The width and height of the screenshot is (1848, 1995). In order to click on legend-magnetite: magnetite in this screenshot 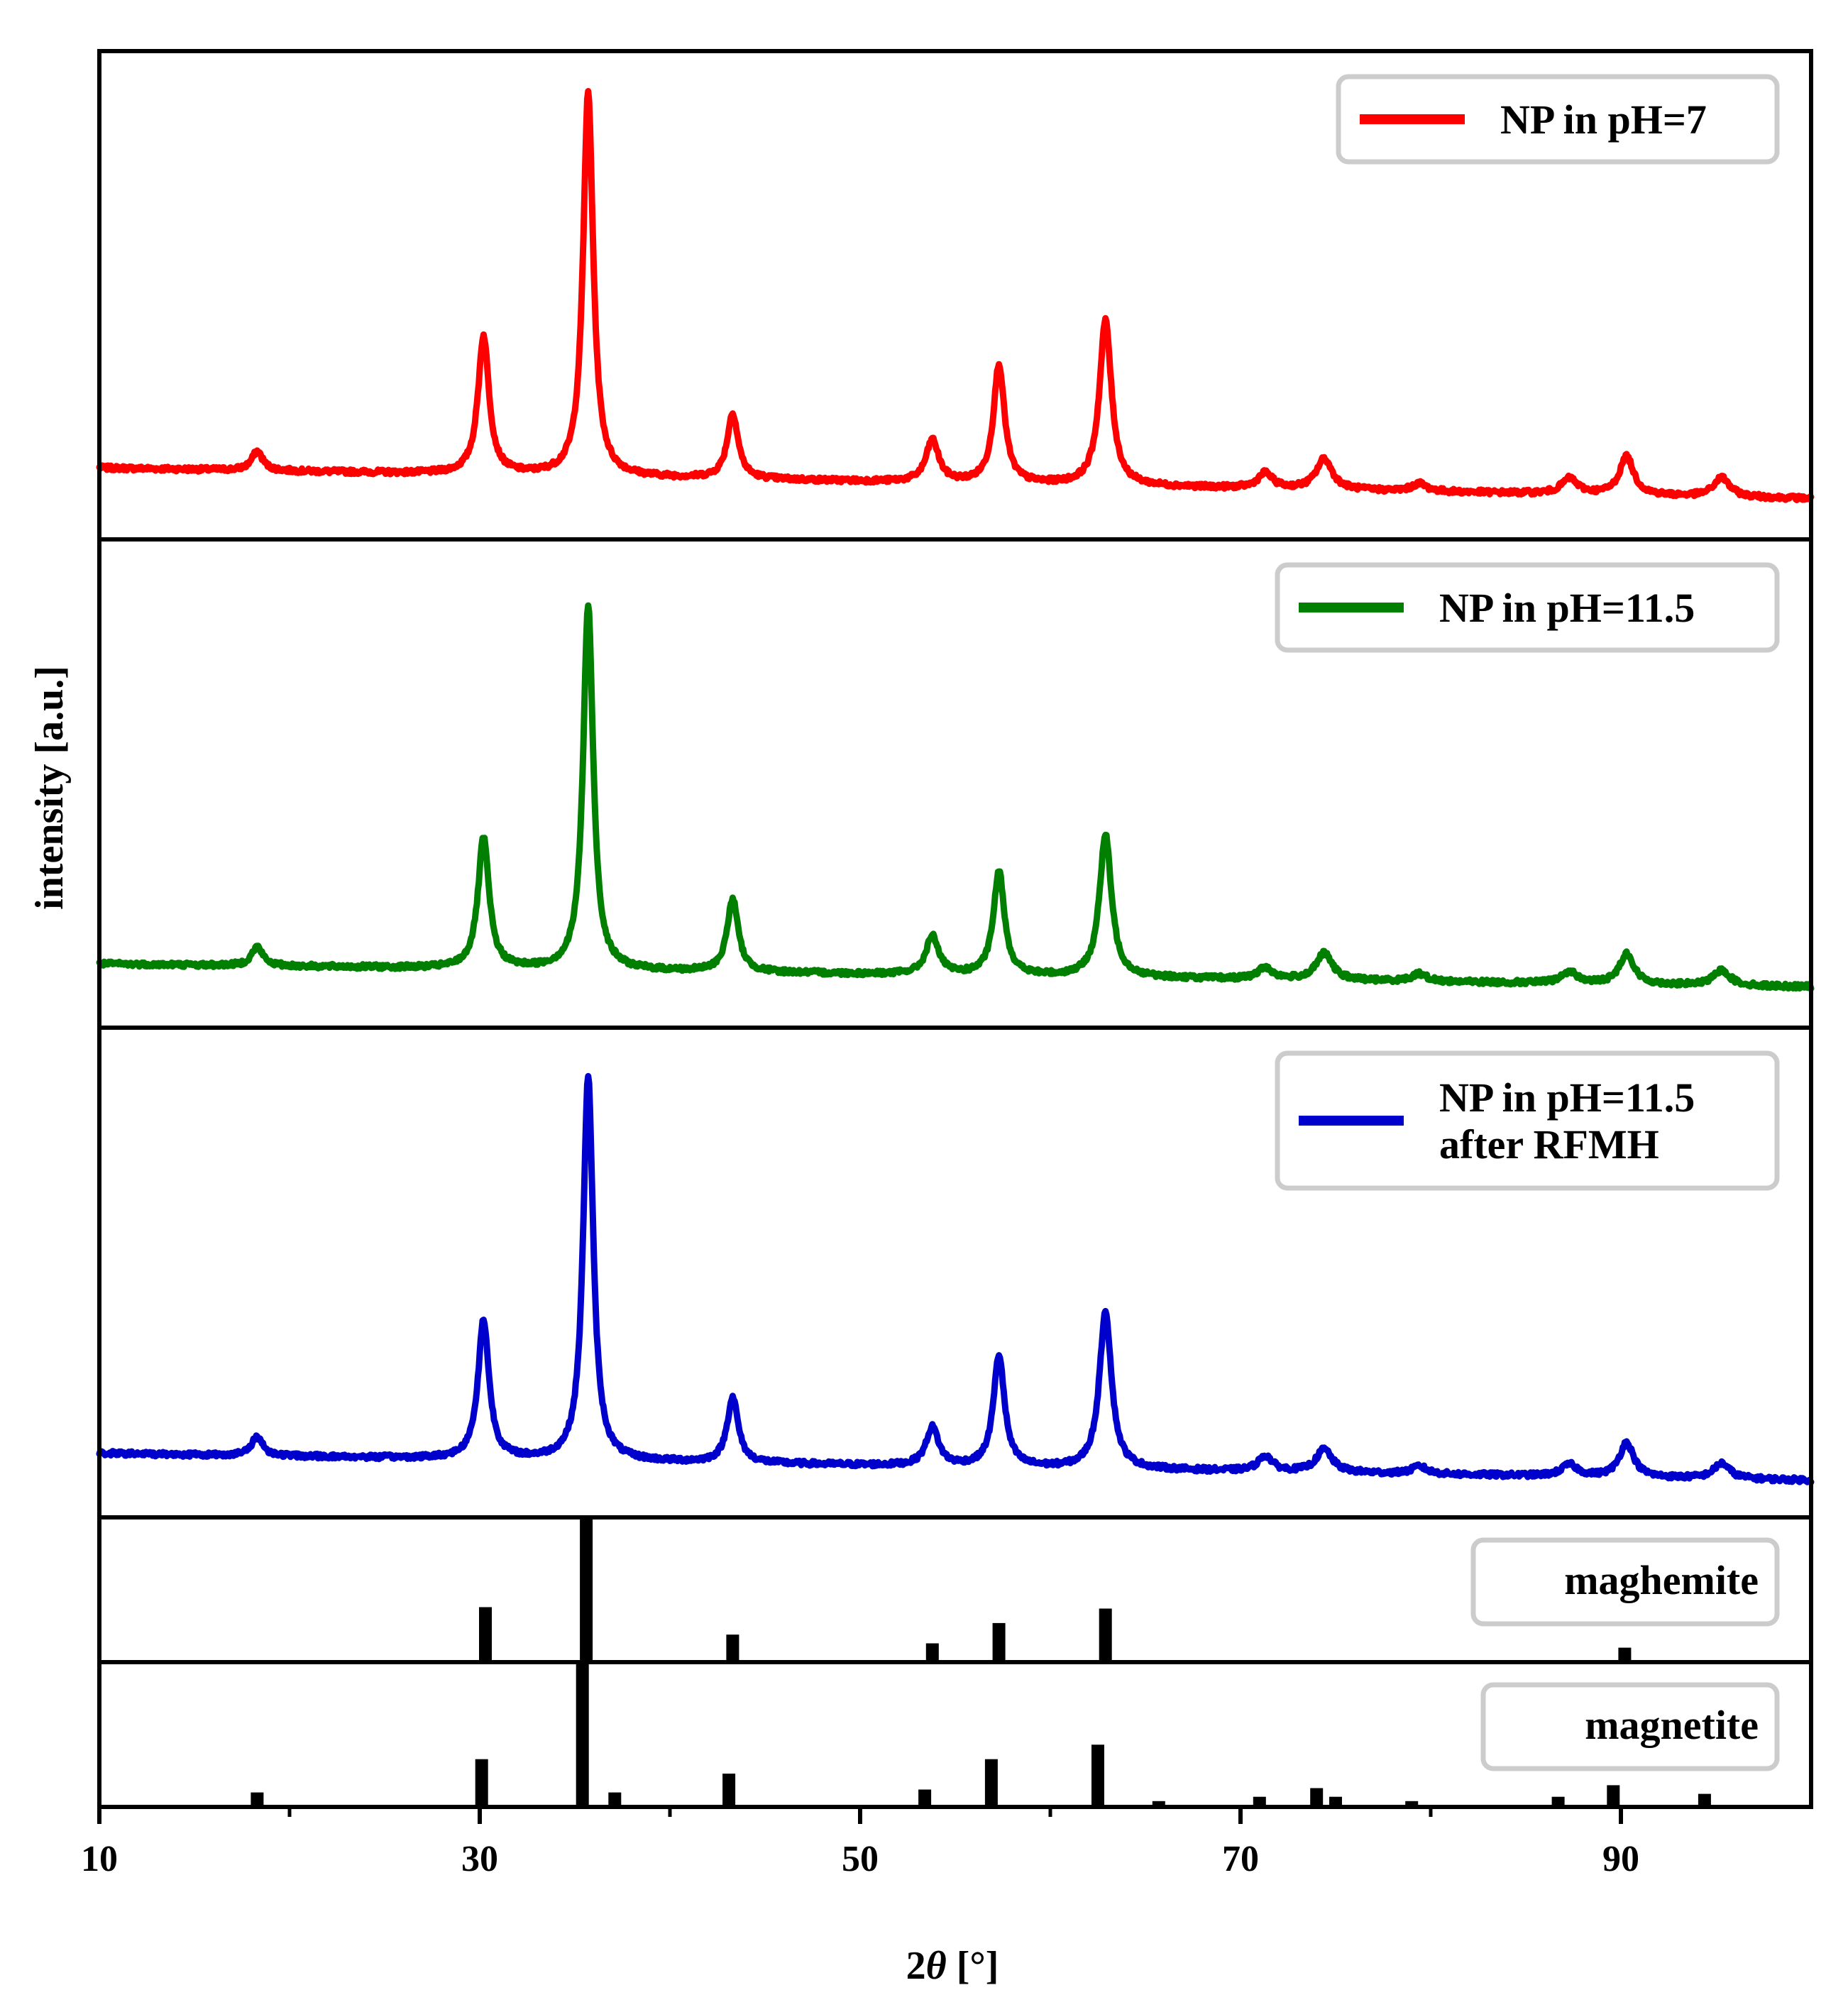, I will do `click(1630, 1727)`.